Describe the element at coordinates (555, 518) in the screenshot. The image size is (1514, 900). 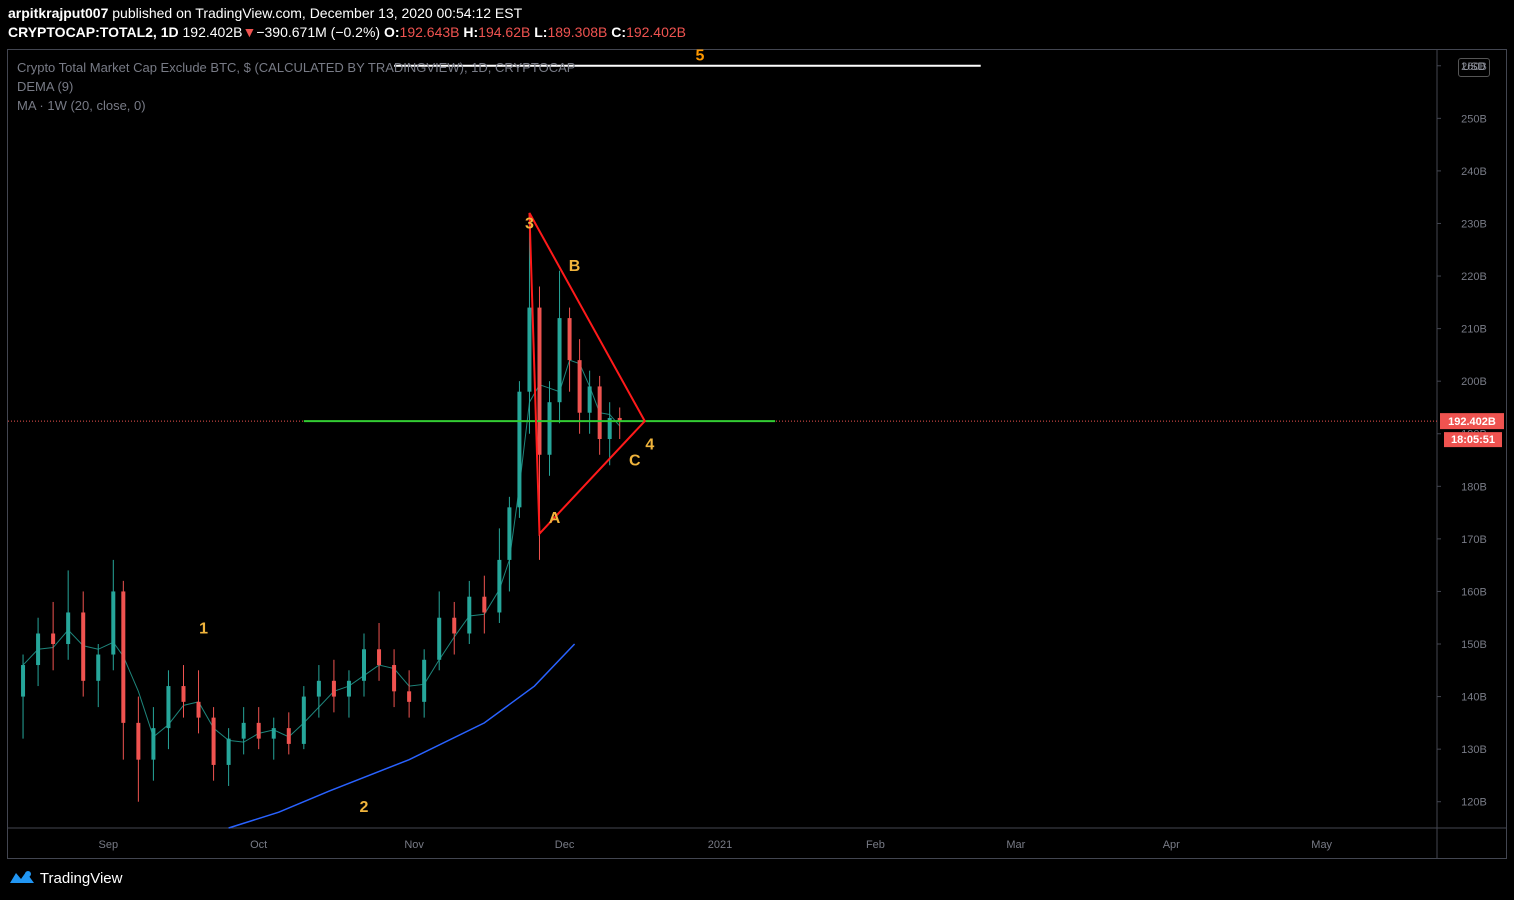
I see `wave-label: A` at that location.